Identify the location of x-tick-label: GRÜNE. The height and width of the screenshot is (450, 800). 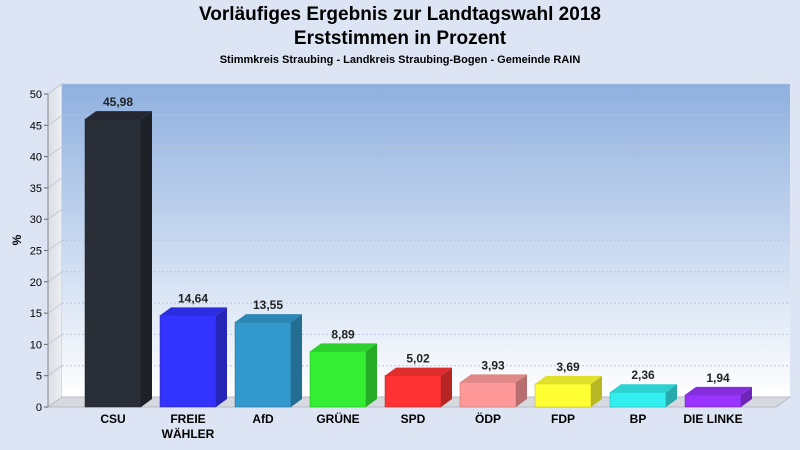
(337, 418).